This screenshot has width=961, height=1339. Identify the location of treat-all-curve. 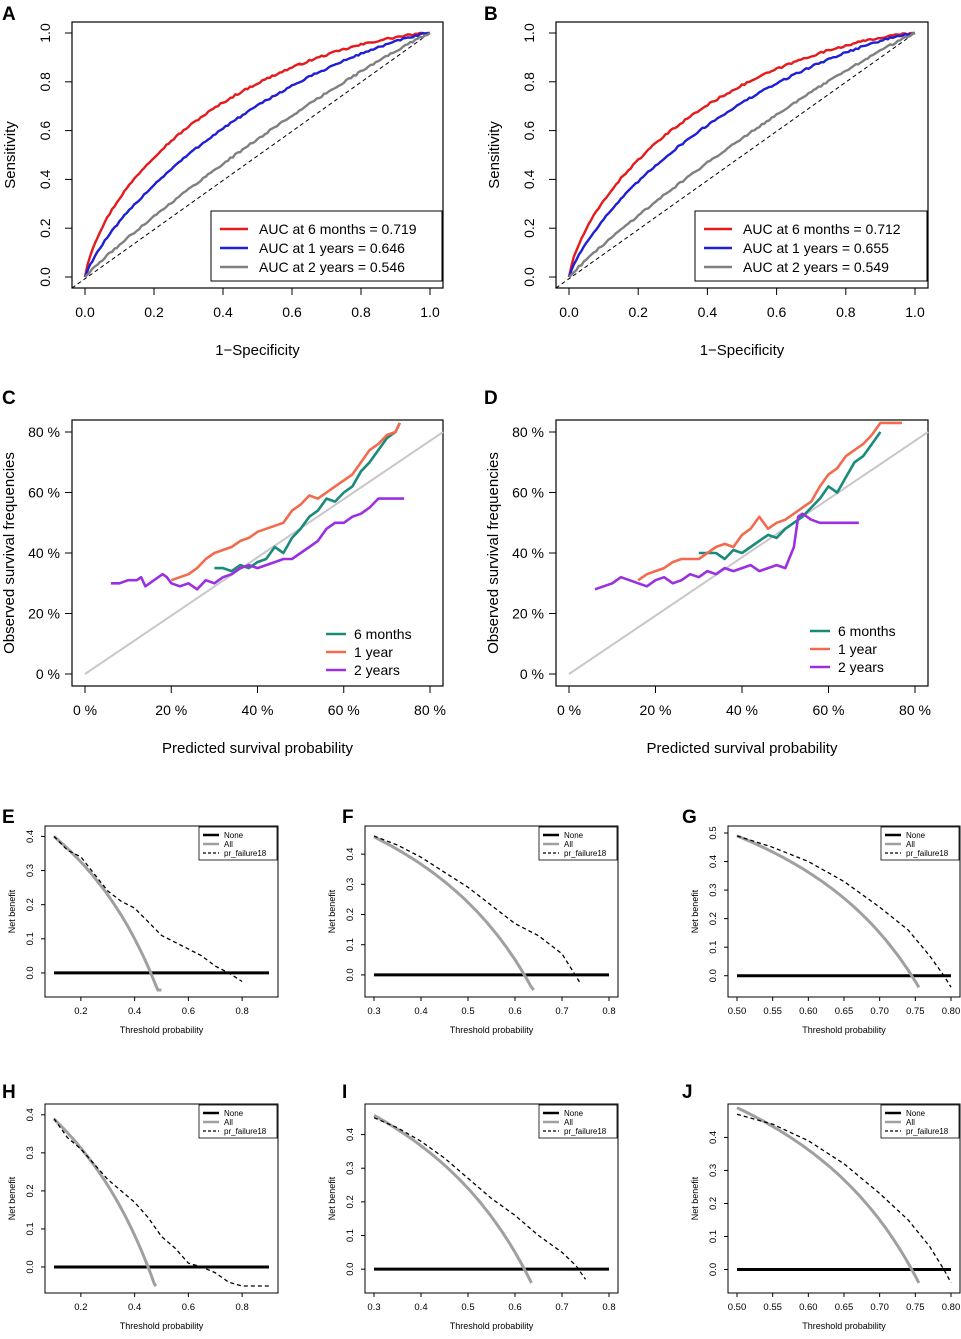
(454, 913).